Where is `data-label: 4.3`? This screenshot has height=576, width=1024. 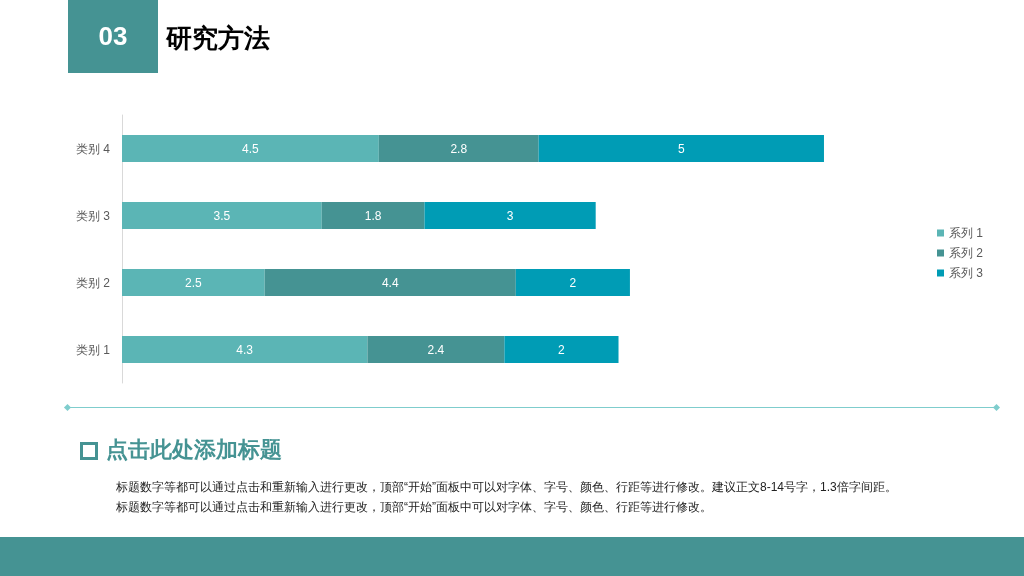 data-label: 4.3 is located at coordinates (245, 349).